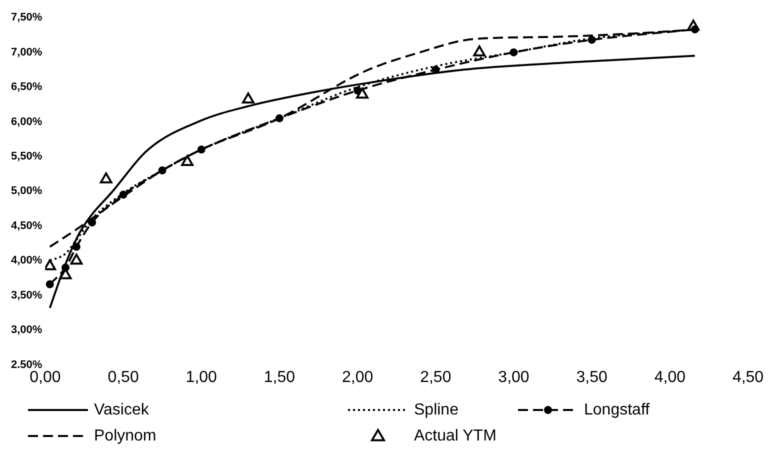 Image resolution: width=778 pixels, height=456 pixels. Describe the element at coordinates (122, 409) in the screenshot. I see `legend-label: Vasicek` at that location.